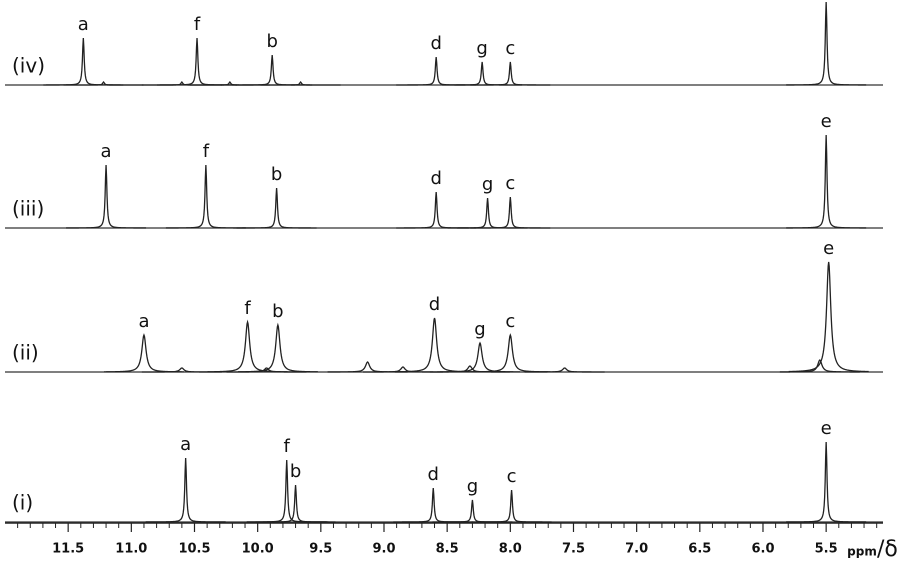  Describe the element at coordinates (258, 549) in the screenshot. I see `x-tick-label: 10.0` at that location.